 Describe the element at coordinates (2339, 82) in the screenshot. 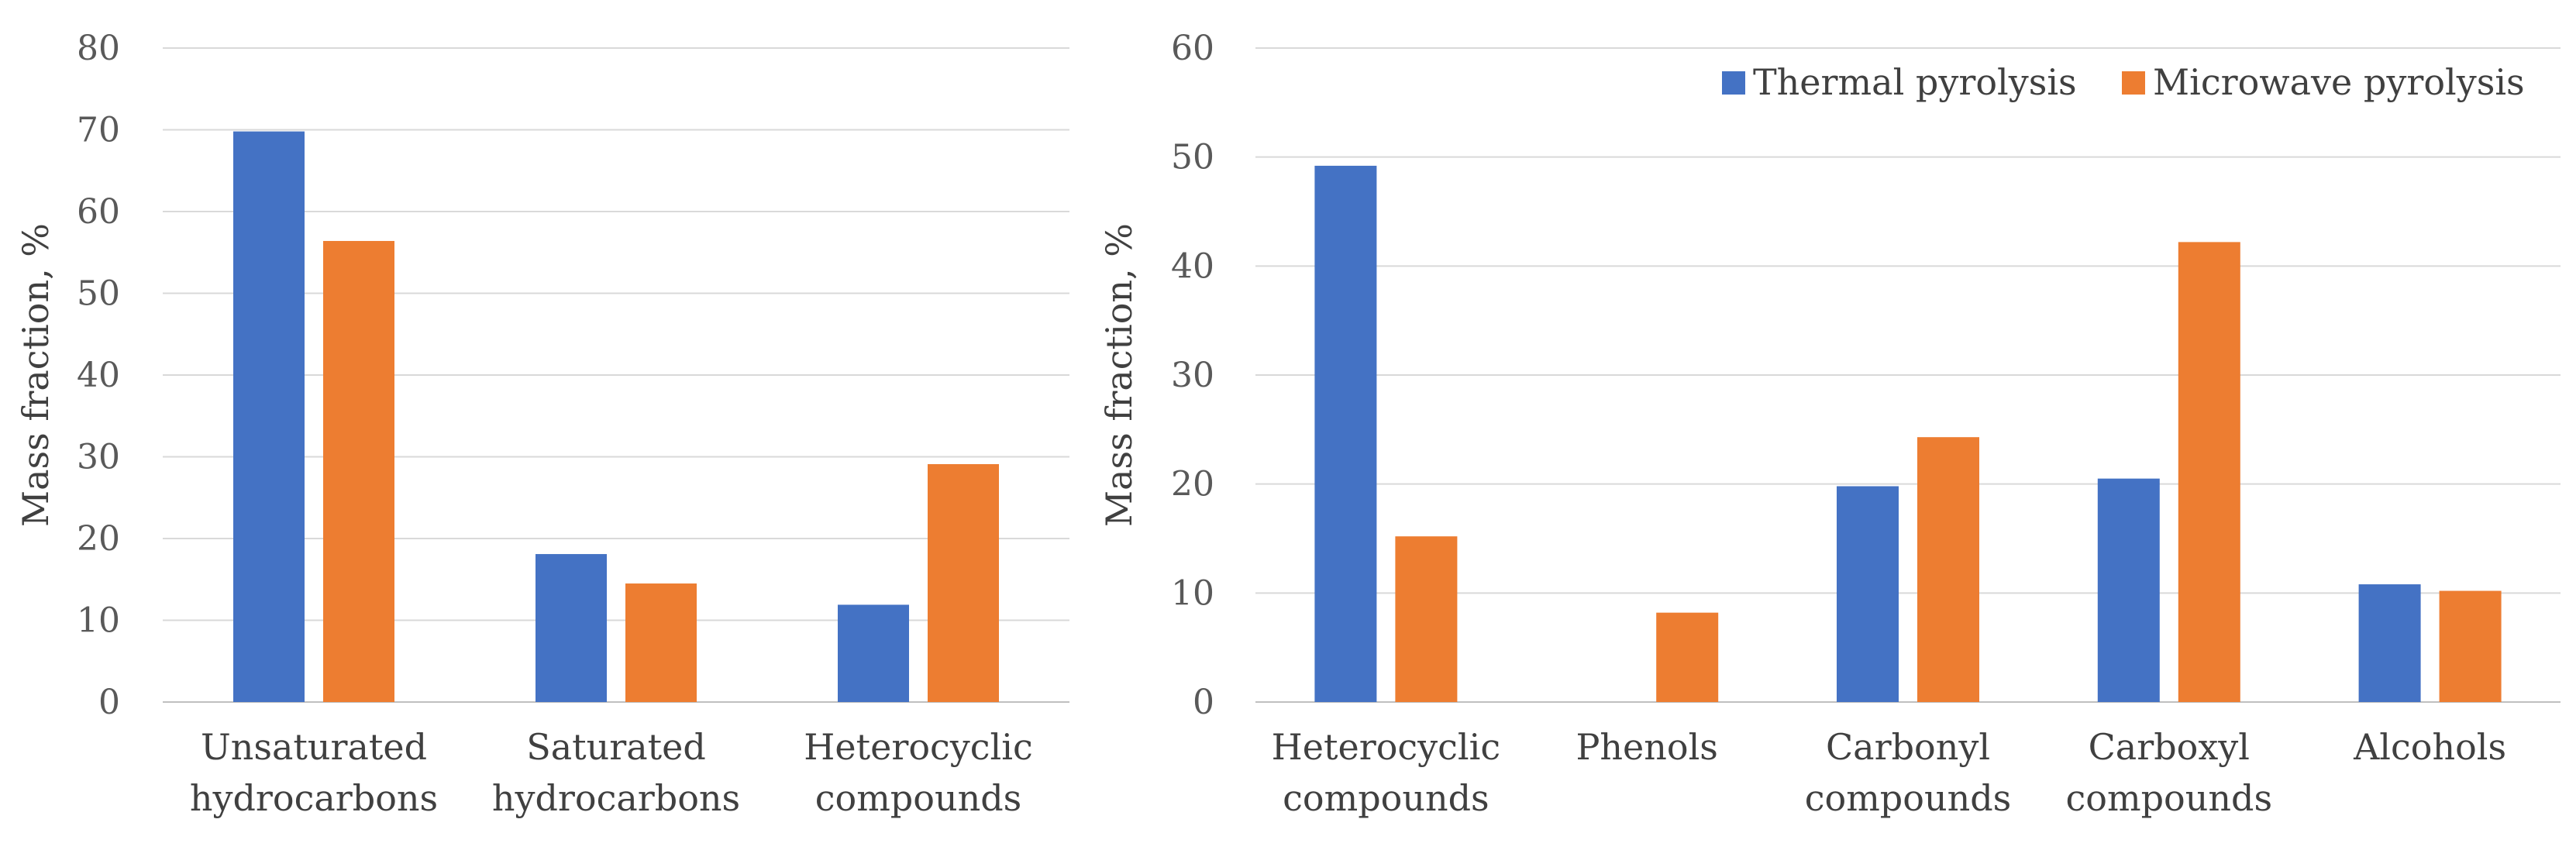

I see `legend-label: Microwave pyrolysis` at that location.